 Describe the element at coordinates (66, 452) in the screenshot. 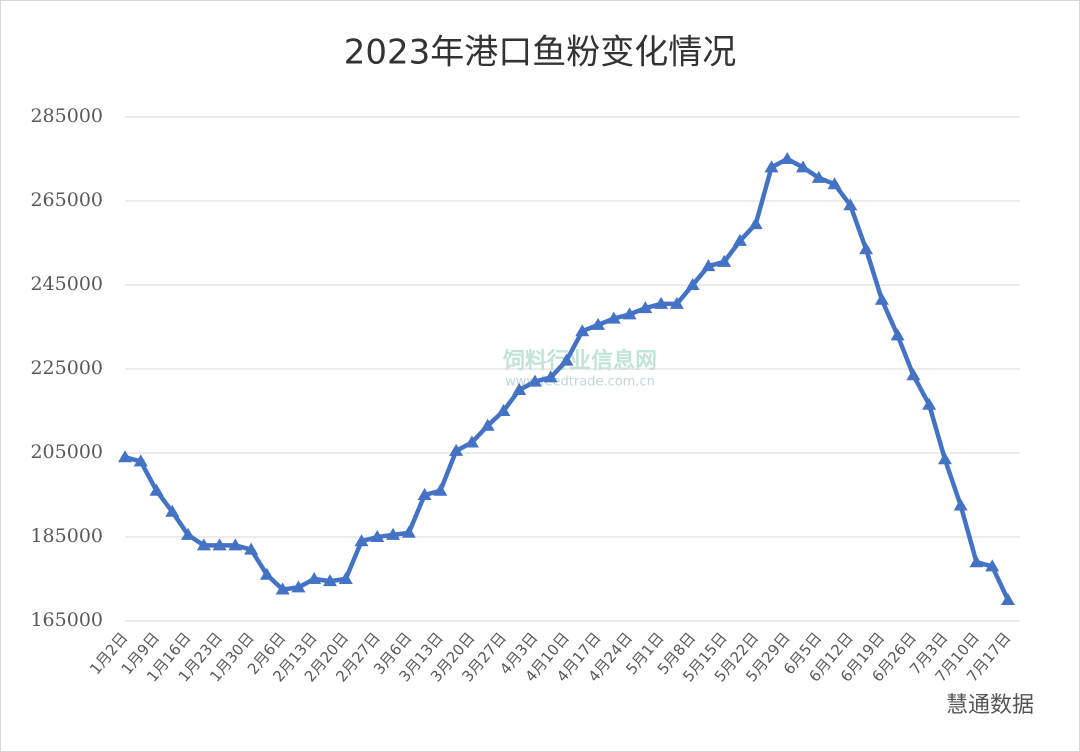

I see `y-tick-label: 205000` at that location.